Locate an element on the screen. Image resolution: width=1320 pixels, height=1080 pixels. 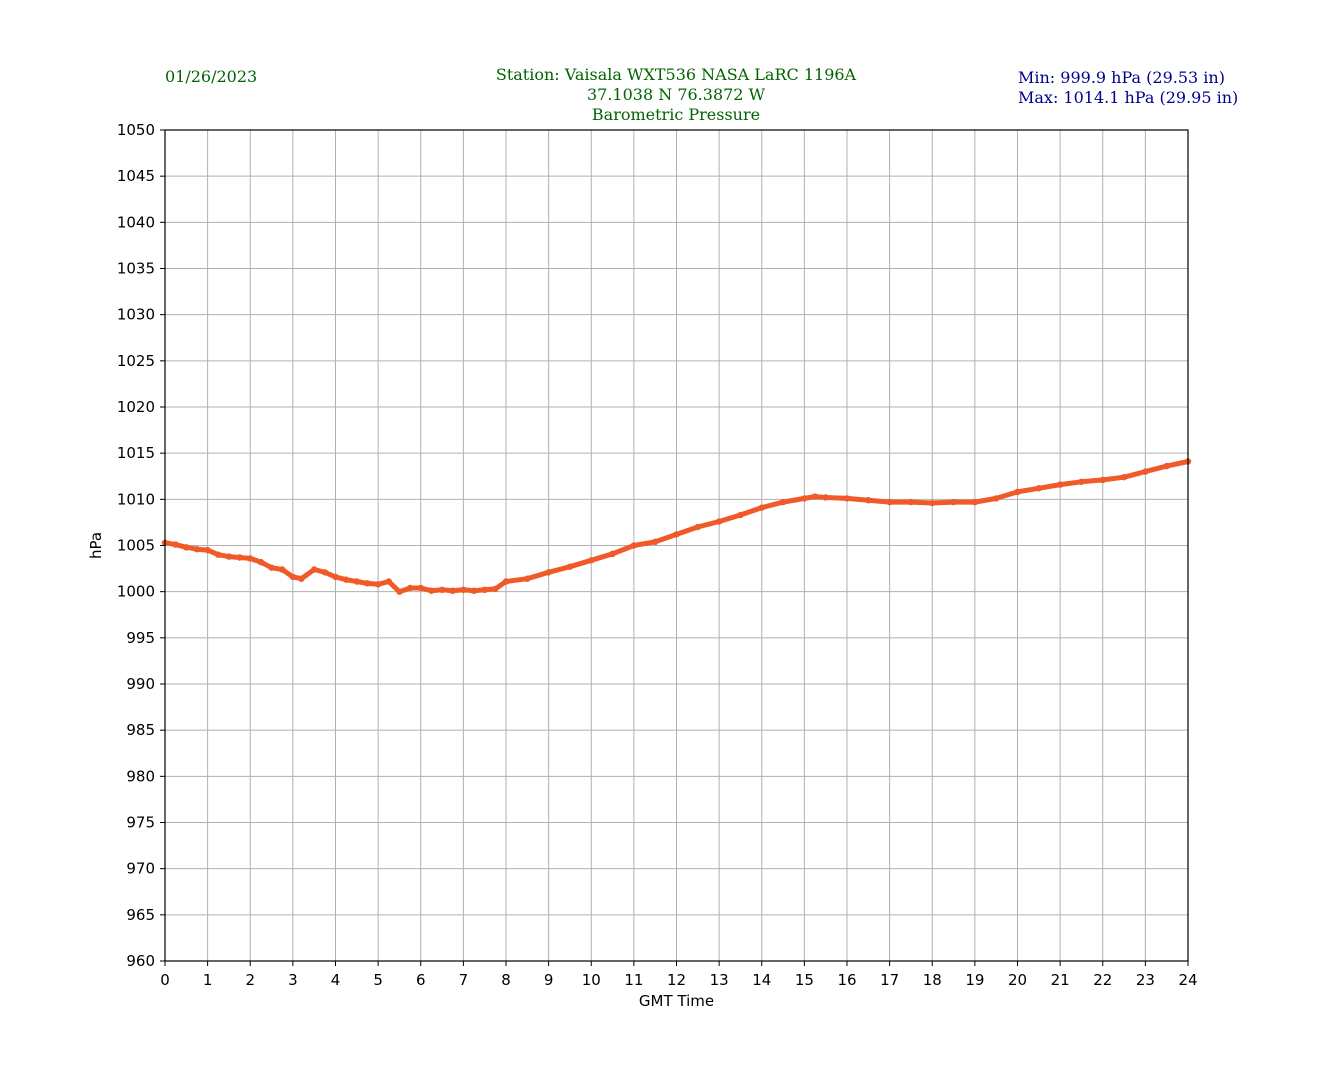
y-tick-label: 1025 is located at coordinates (136, 361).